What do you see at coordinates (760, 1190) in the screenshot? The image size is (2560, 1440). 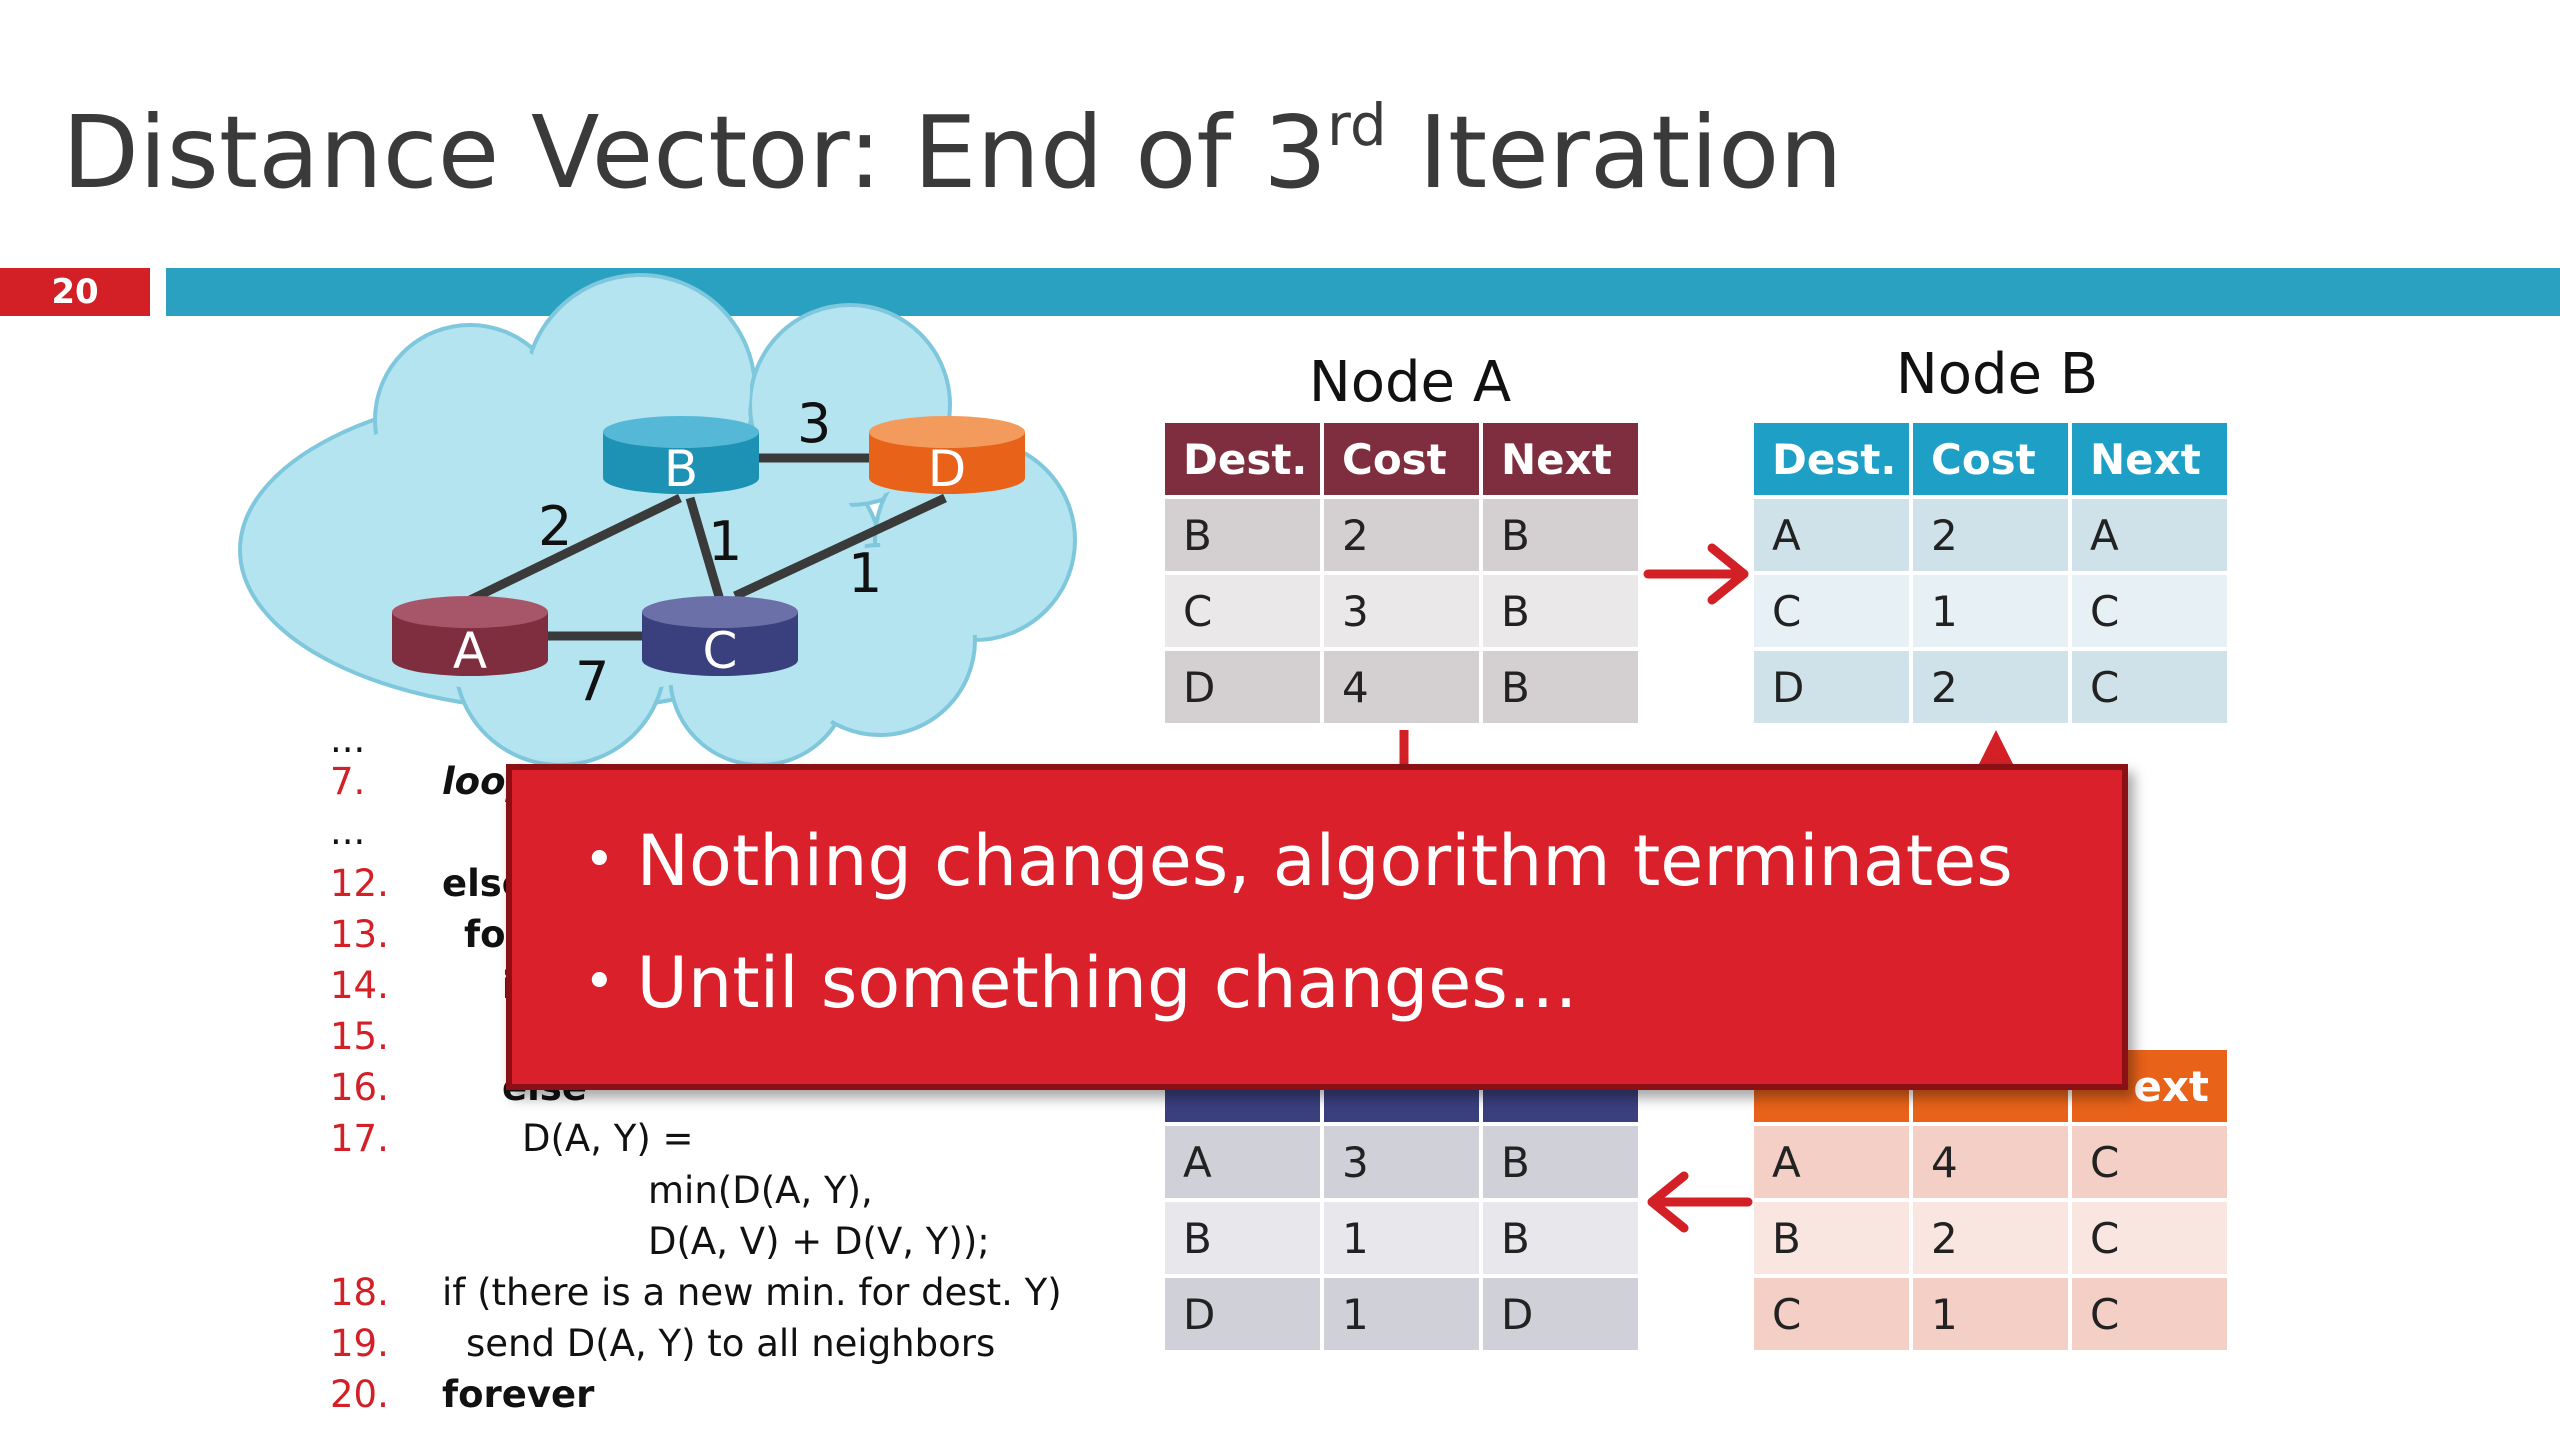 I see `code-text: min(D(A, Y),` at bounding box center [760, 1190].